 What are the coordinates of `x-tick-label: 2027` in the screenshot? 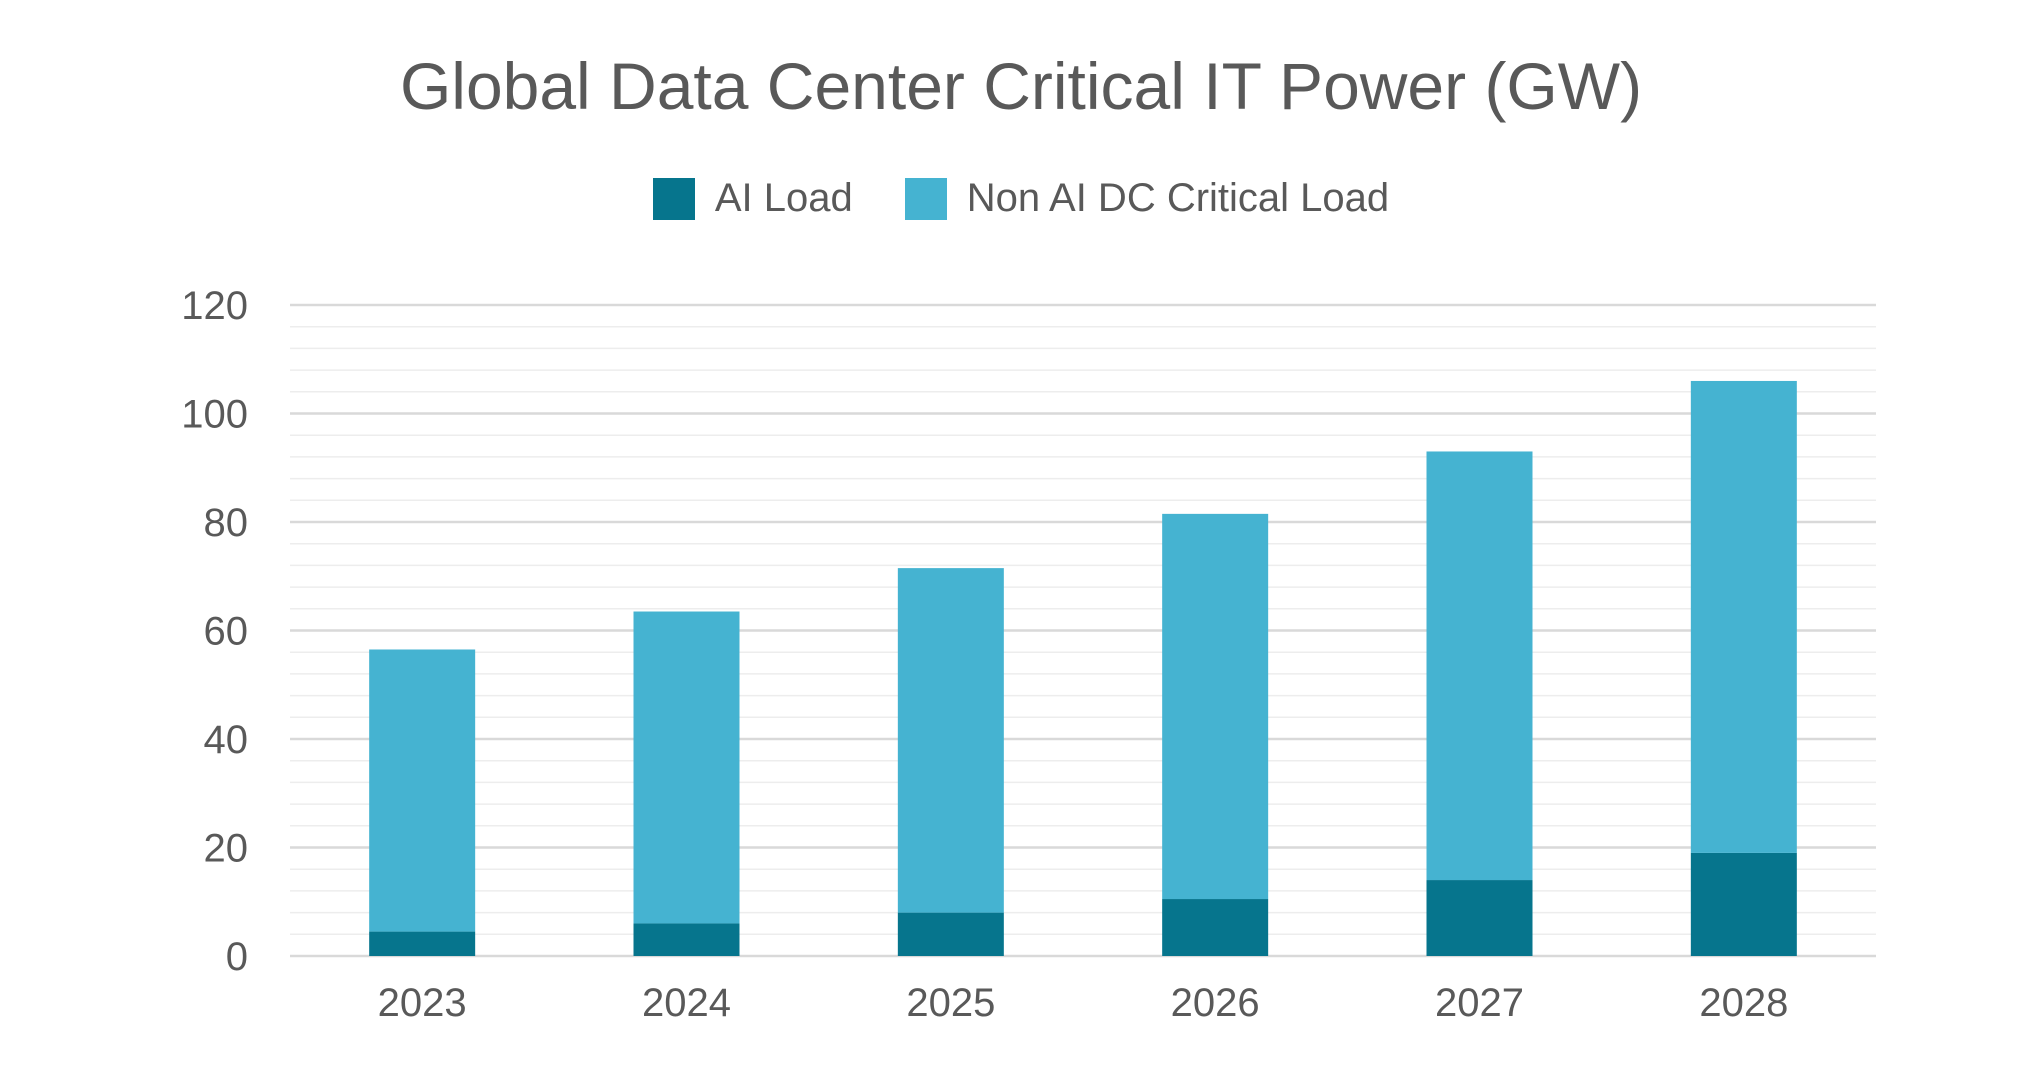 It's located at (1479, 1003).